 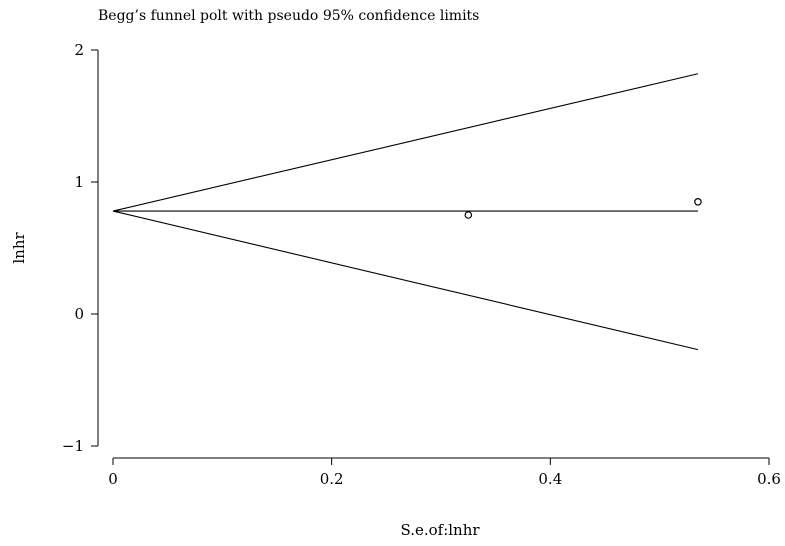 I want to click on y-tick-label: 0, so click(x=79, y=314).